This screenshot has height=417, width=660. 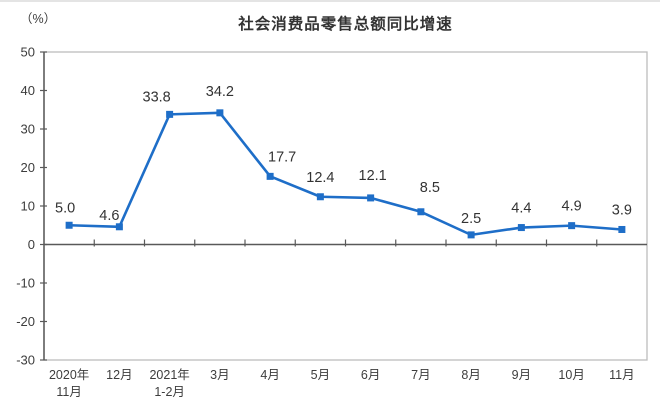 What do you see at coordinates (345, 24) in the screenshot?
I see `chart-title: 社会消费品零售总额同比增速` at bounding box center [345, 24].